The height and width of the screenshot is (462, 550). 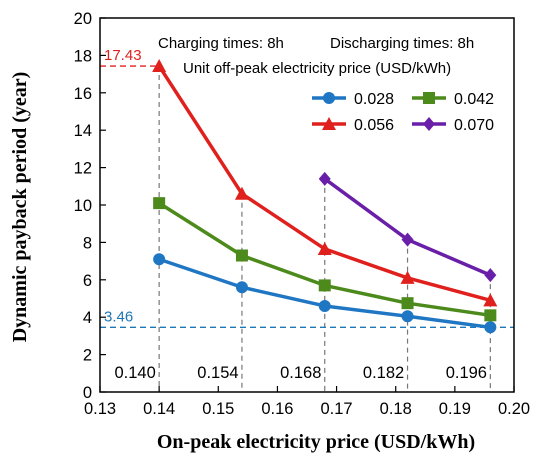 What do you see at coordinates (87, 318) in the screenshot?
I see `y-tick-label: 4` at bounding box center [87, 318].